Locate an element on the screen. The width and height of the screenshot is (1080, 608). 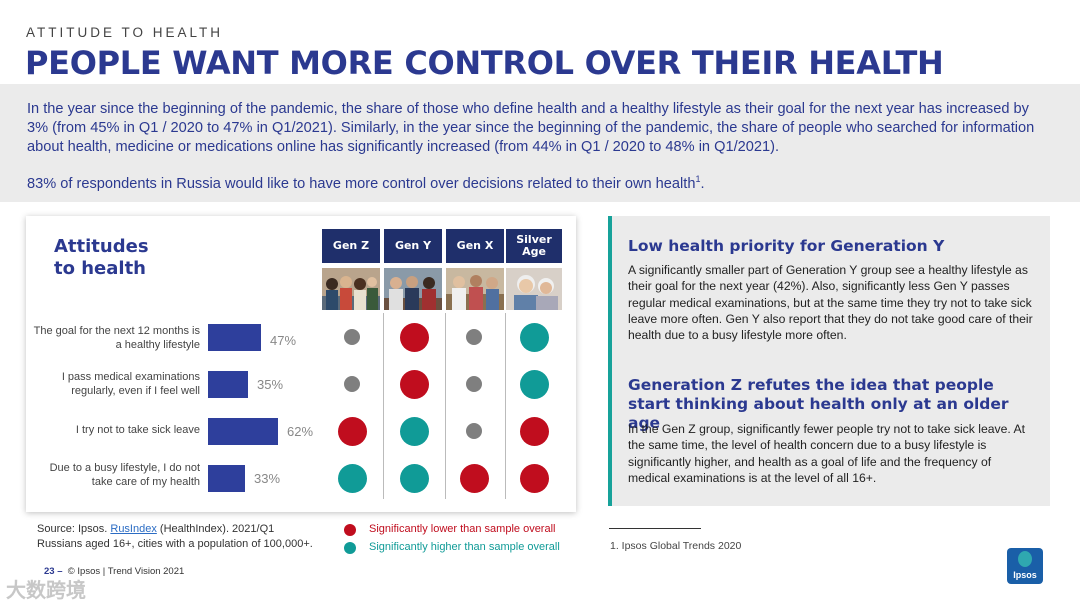
intro-paragraph-2-end: . is located at coordinates (702, 183).